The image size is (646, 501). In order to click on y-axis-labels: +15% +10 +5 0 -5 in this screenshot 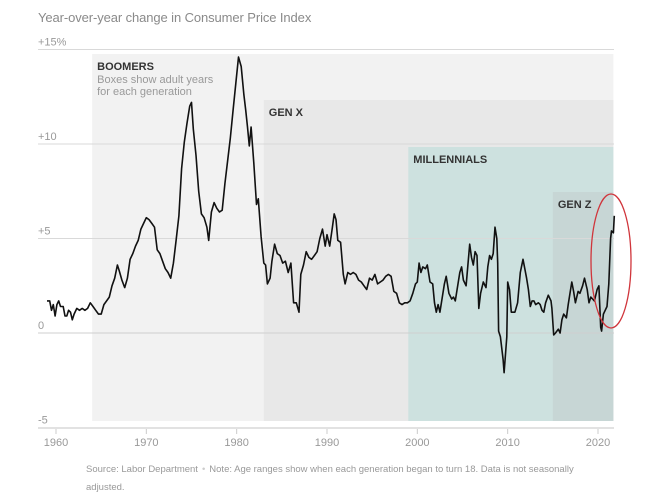, I will do `click(52, 232)`.